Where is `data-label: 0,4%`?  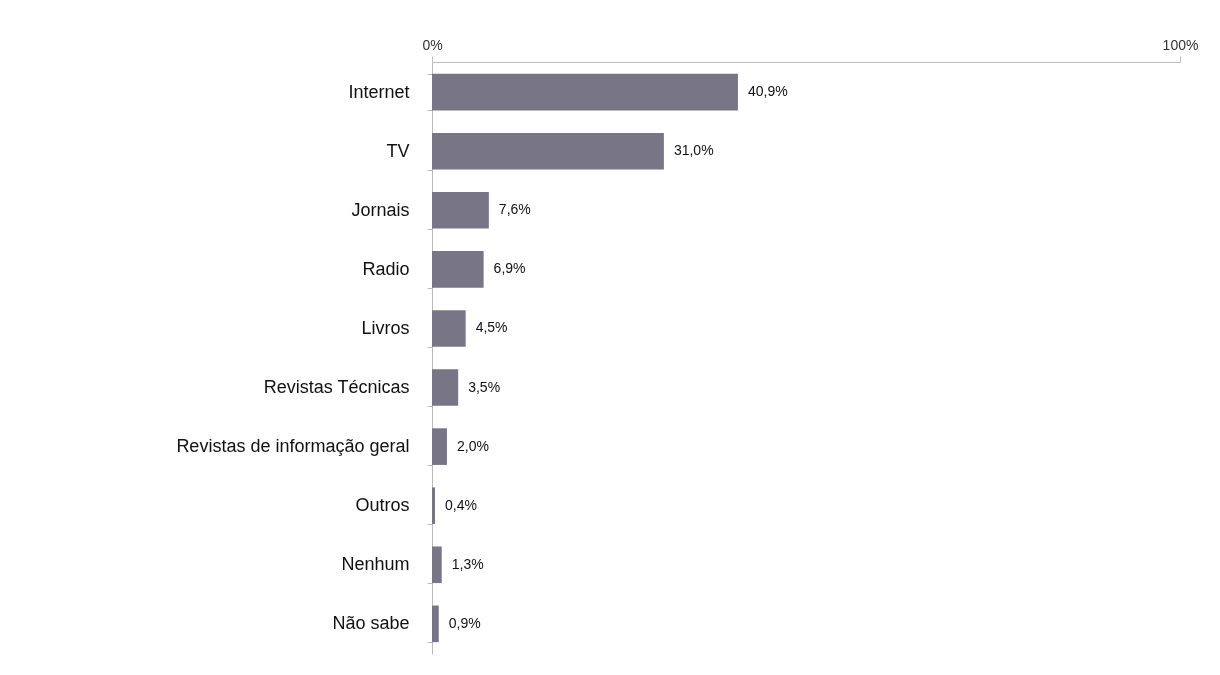 data-label: 0,4% is located at coordinates (460, 504).